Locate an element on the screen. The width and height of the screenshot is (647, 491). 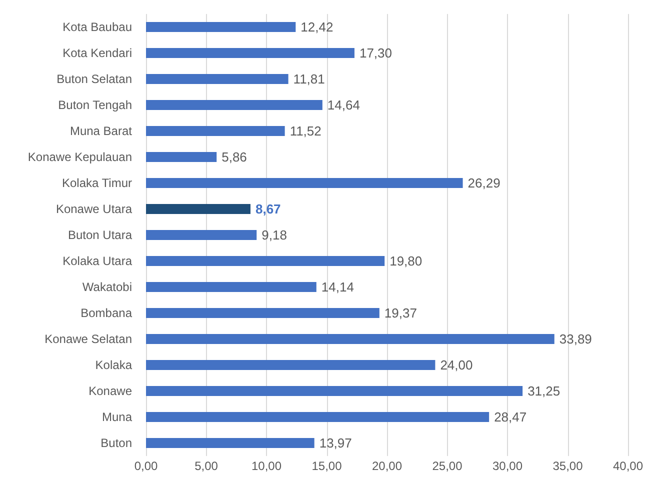
y-tick-label: Kota Baubau is located at coordinates (97, 27).